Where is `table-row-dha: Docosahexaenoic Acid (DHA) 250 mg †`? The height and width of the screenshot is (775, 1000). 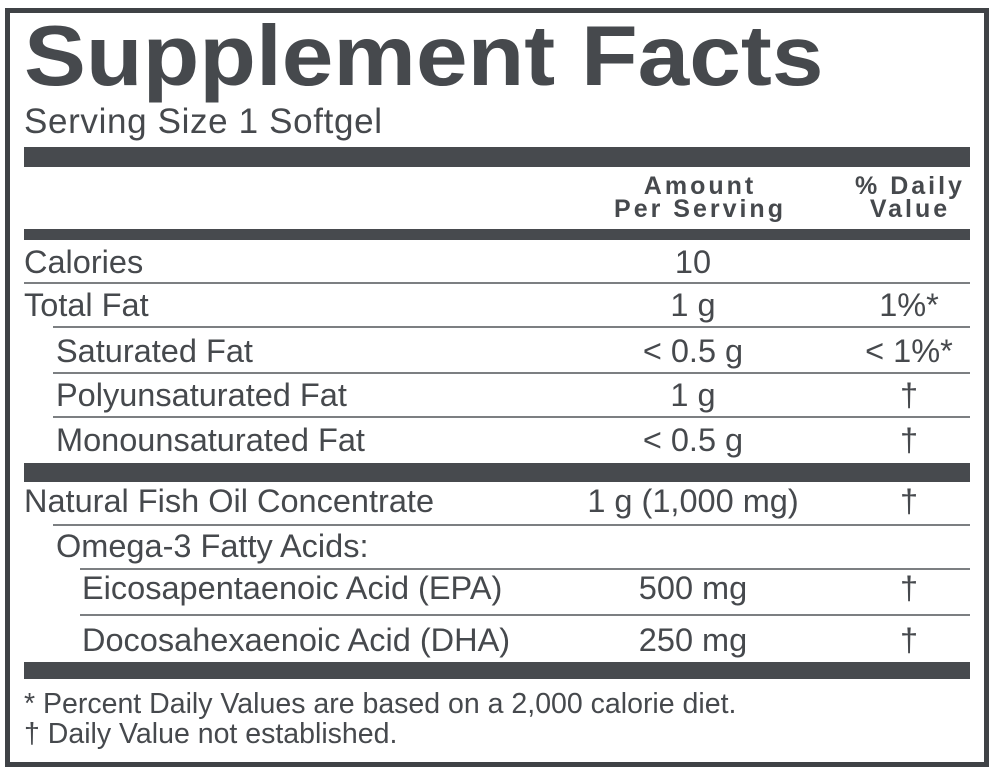
table-row-dha: Docosahexaenoic Acid (DHA) 250 mg † is located at coordinates (497, 639).